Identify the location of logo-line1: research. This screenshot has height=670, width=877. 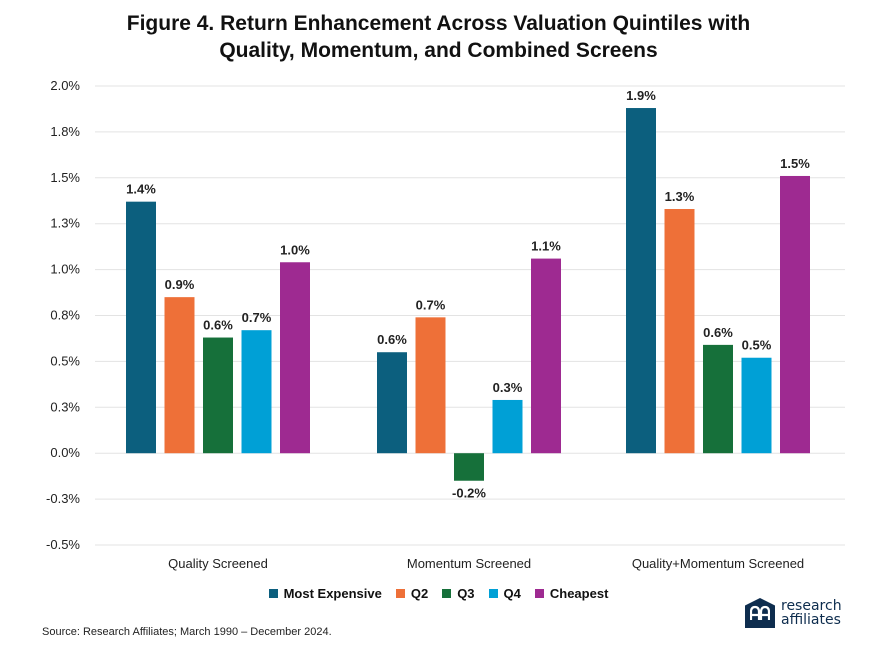
(811, 606).